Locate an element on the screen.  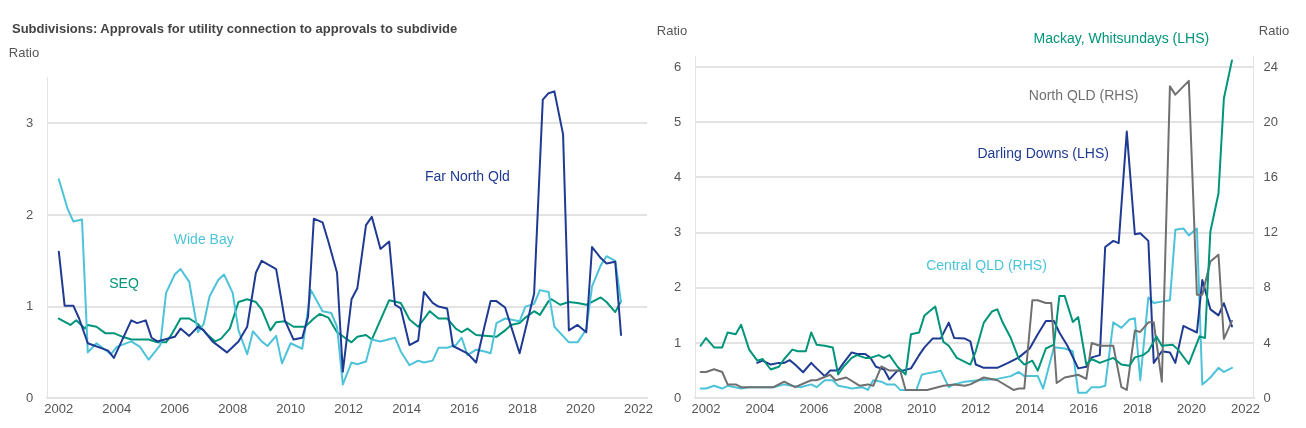
y-tick-label: 6 is located at coordinates (678, 66).